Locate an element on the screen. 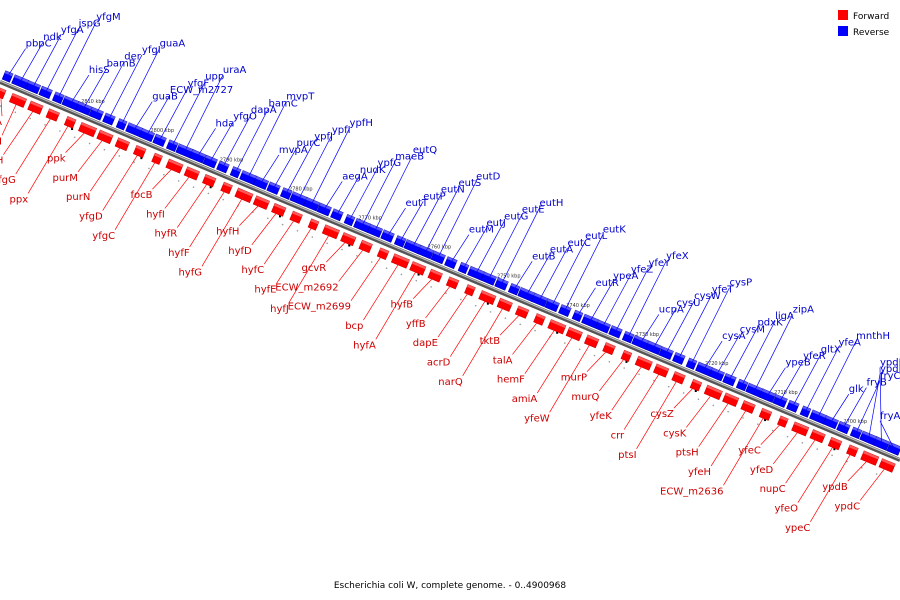 The height and width of the screenshot is (600, 900). gene-label: mvpA is located at coordinates (293, 150).